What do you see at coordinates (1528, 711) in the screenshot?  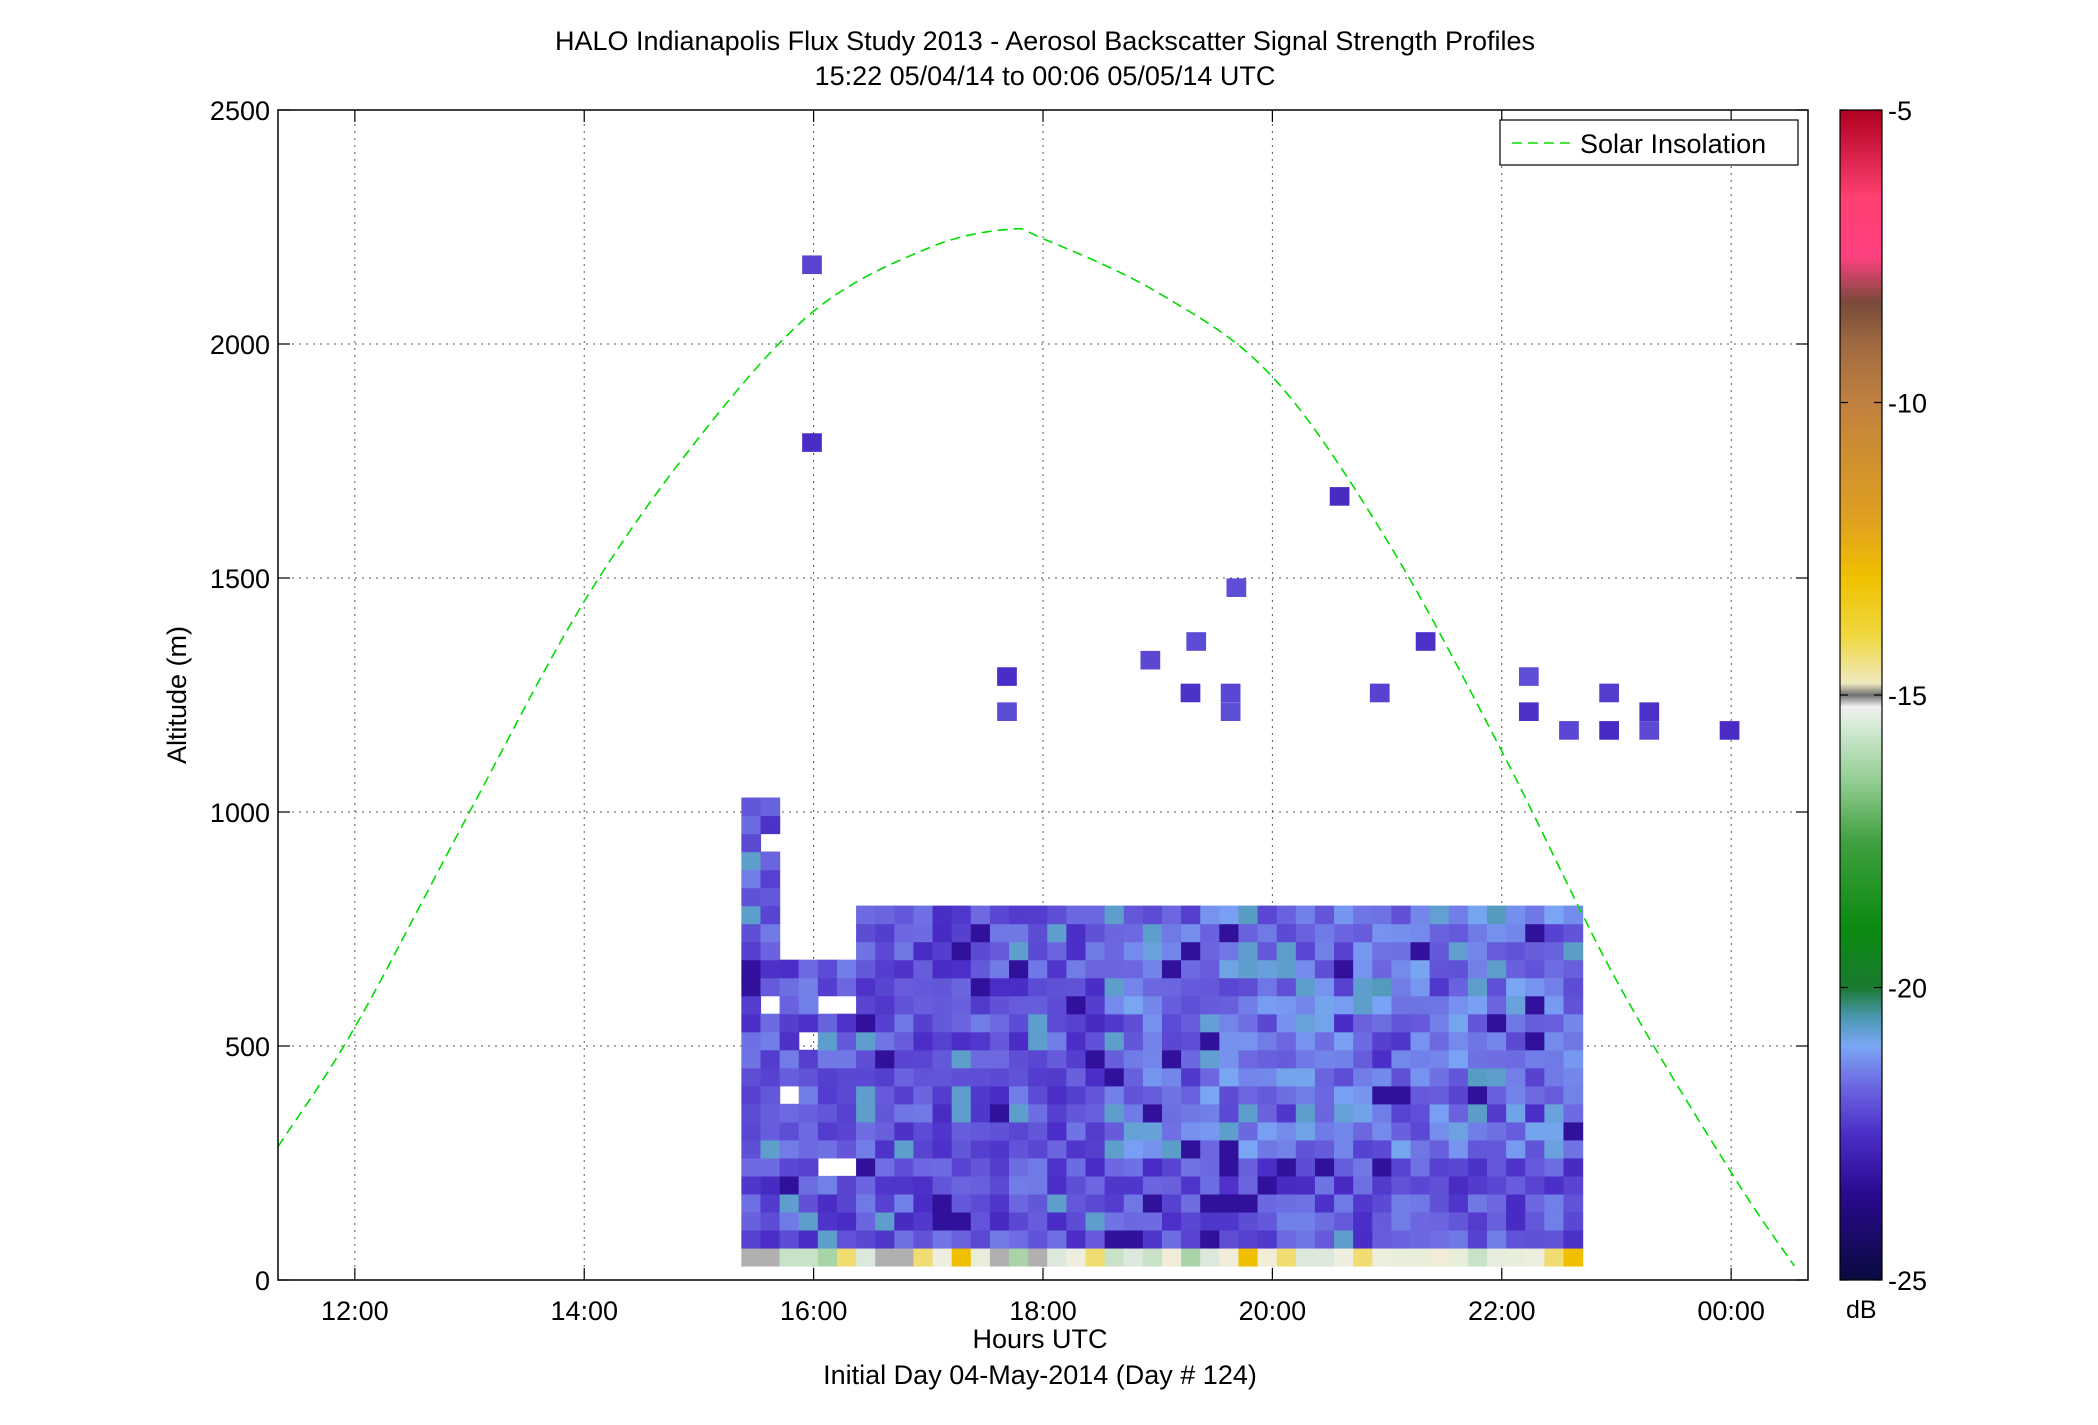 I see `heatmap-isolated-cell` at bounding box center [1528, 711].